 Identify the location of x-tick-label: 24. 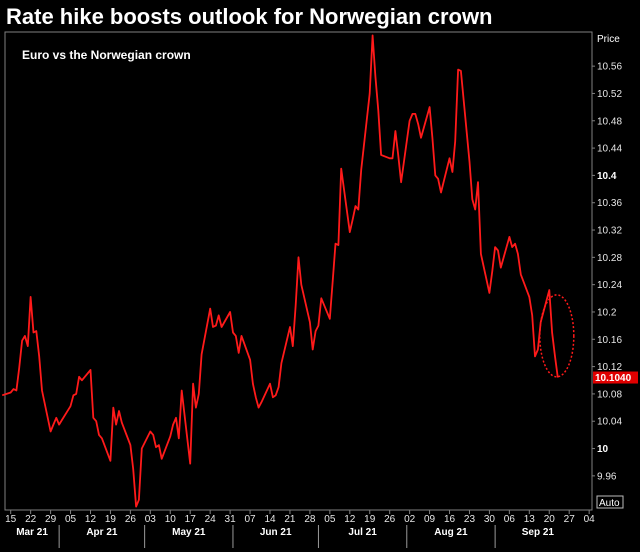
(211, 519).